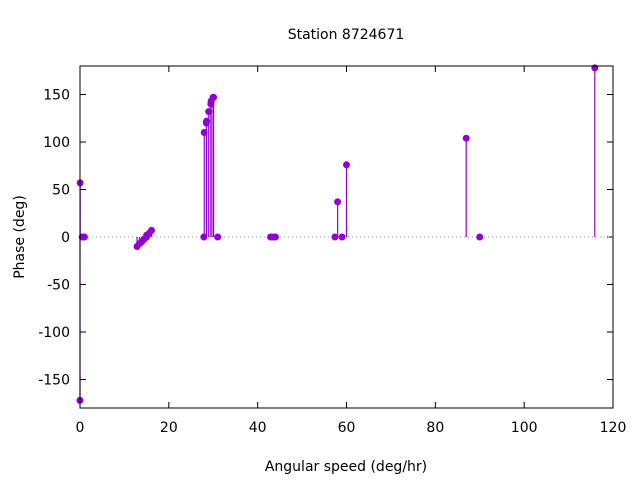 The height and width of the screenshot is (480, 640). I want to click on y-tick-label: -100, so click(54, 333).